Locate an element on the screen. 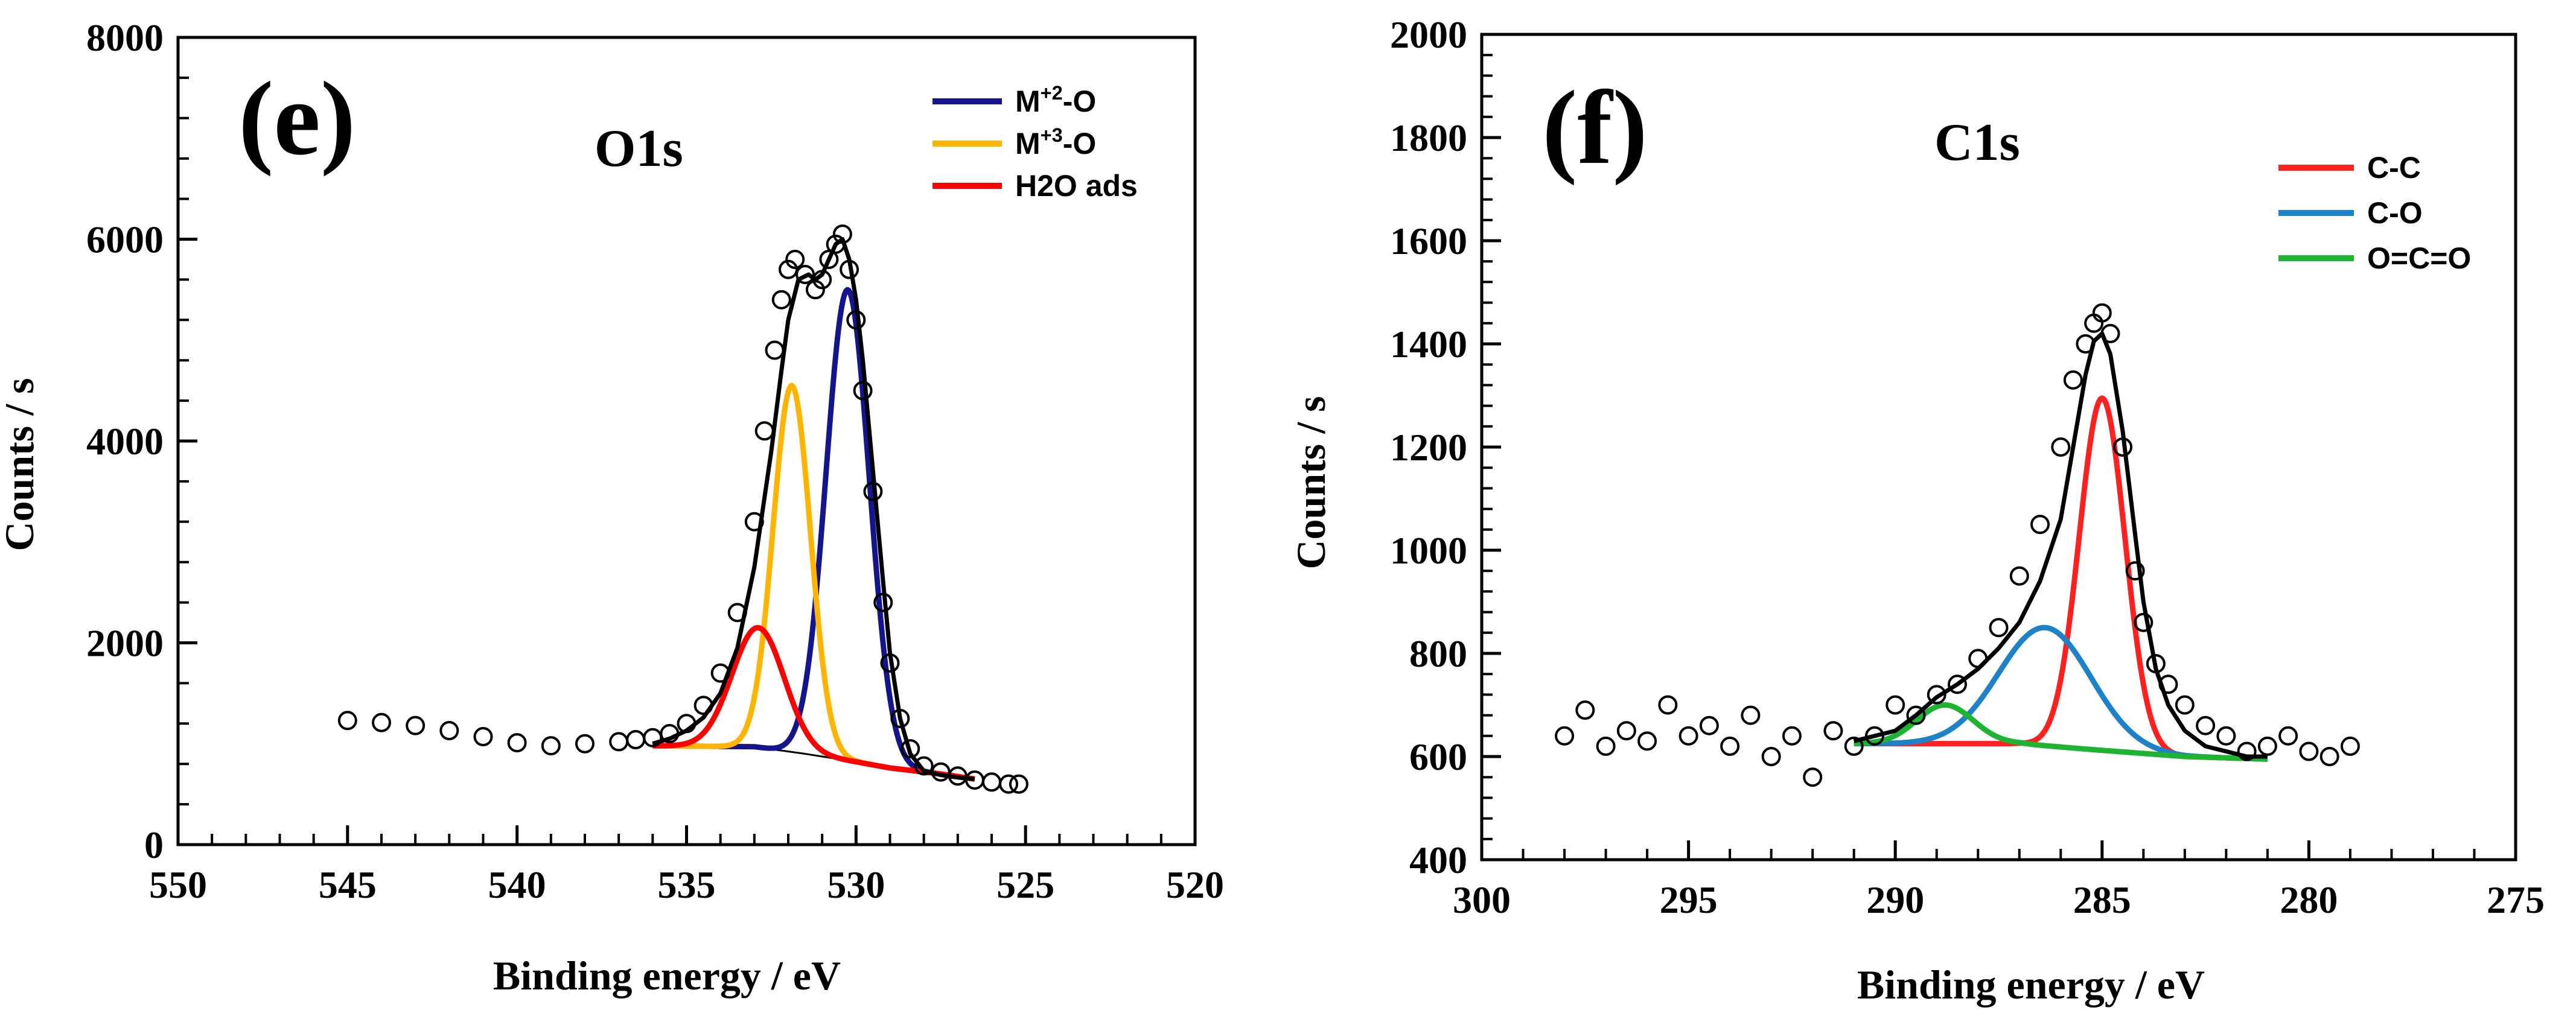 This screenshot has height=1022, width=2576. legend-label: C-O is located at coordinates (2395, 213).